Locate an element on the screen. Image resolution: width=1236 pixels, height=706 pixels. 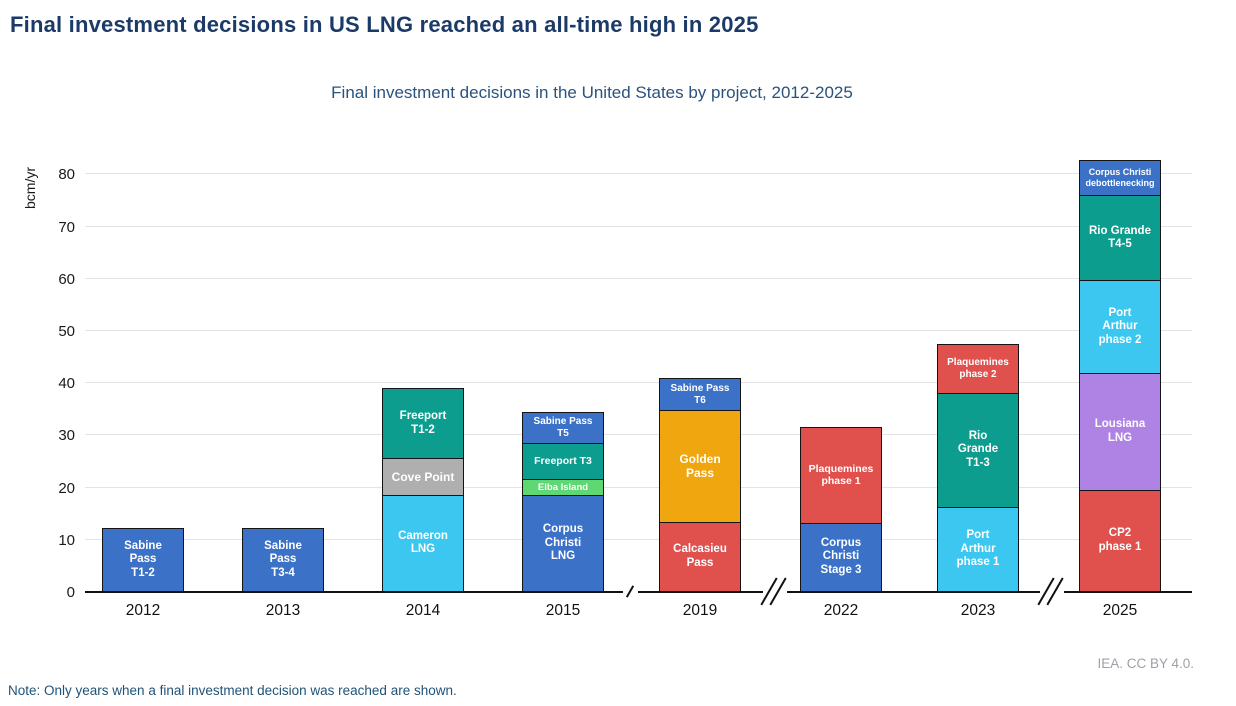
bar-segment-freeport-t3: Freeport T3 is located at coordinates (563, 461).